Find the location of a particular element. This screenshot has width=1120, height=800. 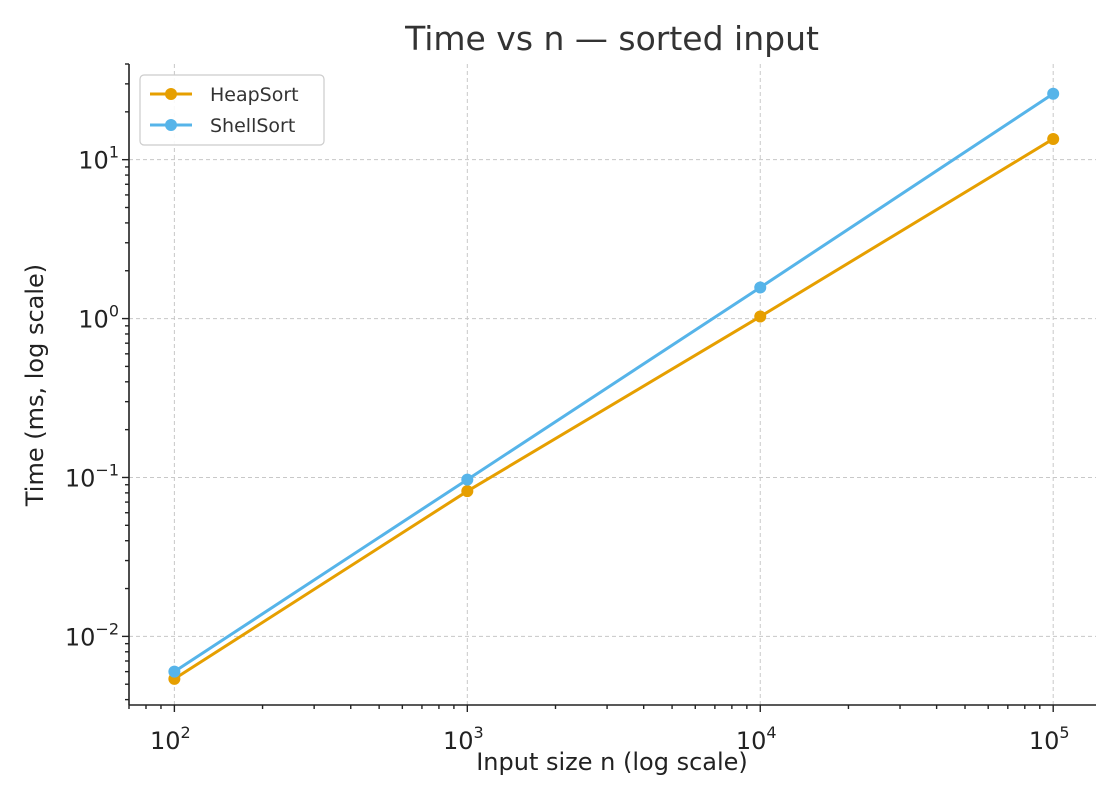

legend-label: ShellSort is located at coordinates (252, 126).